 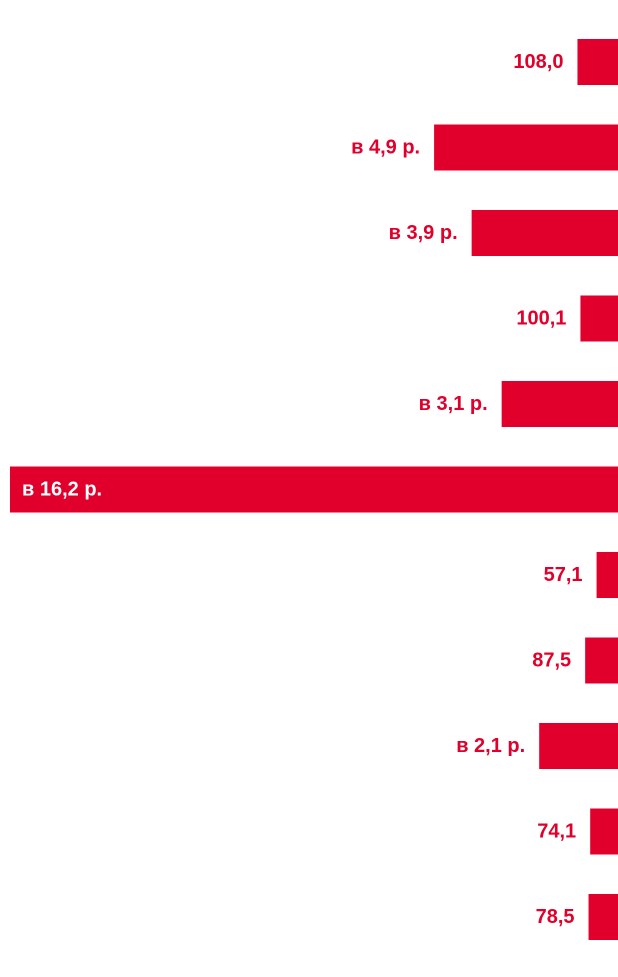 What do you see at coordinates (551, 661) in the screenshot?
I see `bar-label-8: 87,5` at bounding box center [551, 661].